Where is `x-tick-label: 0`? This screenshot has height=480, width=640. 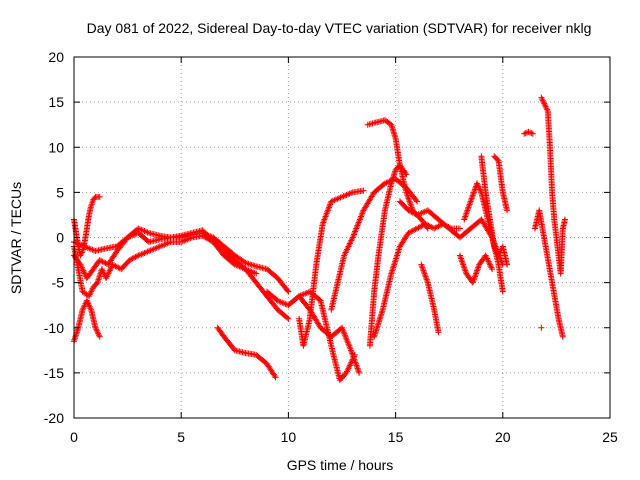
x-tick-label: 0 is located at coordinates (74, 437).